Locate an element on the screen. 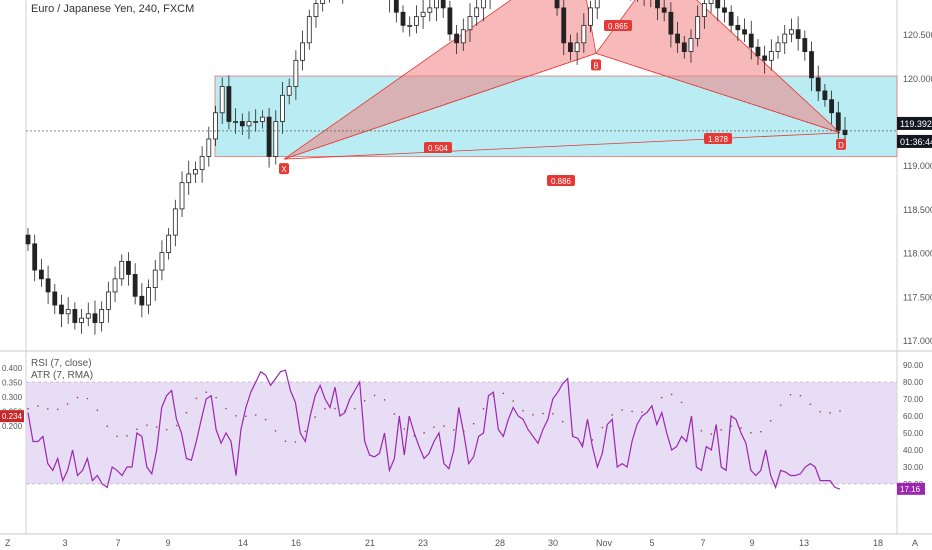  ratio-label: 1.878 is located at coordinates (718, 139).